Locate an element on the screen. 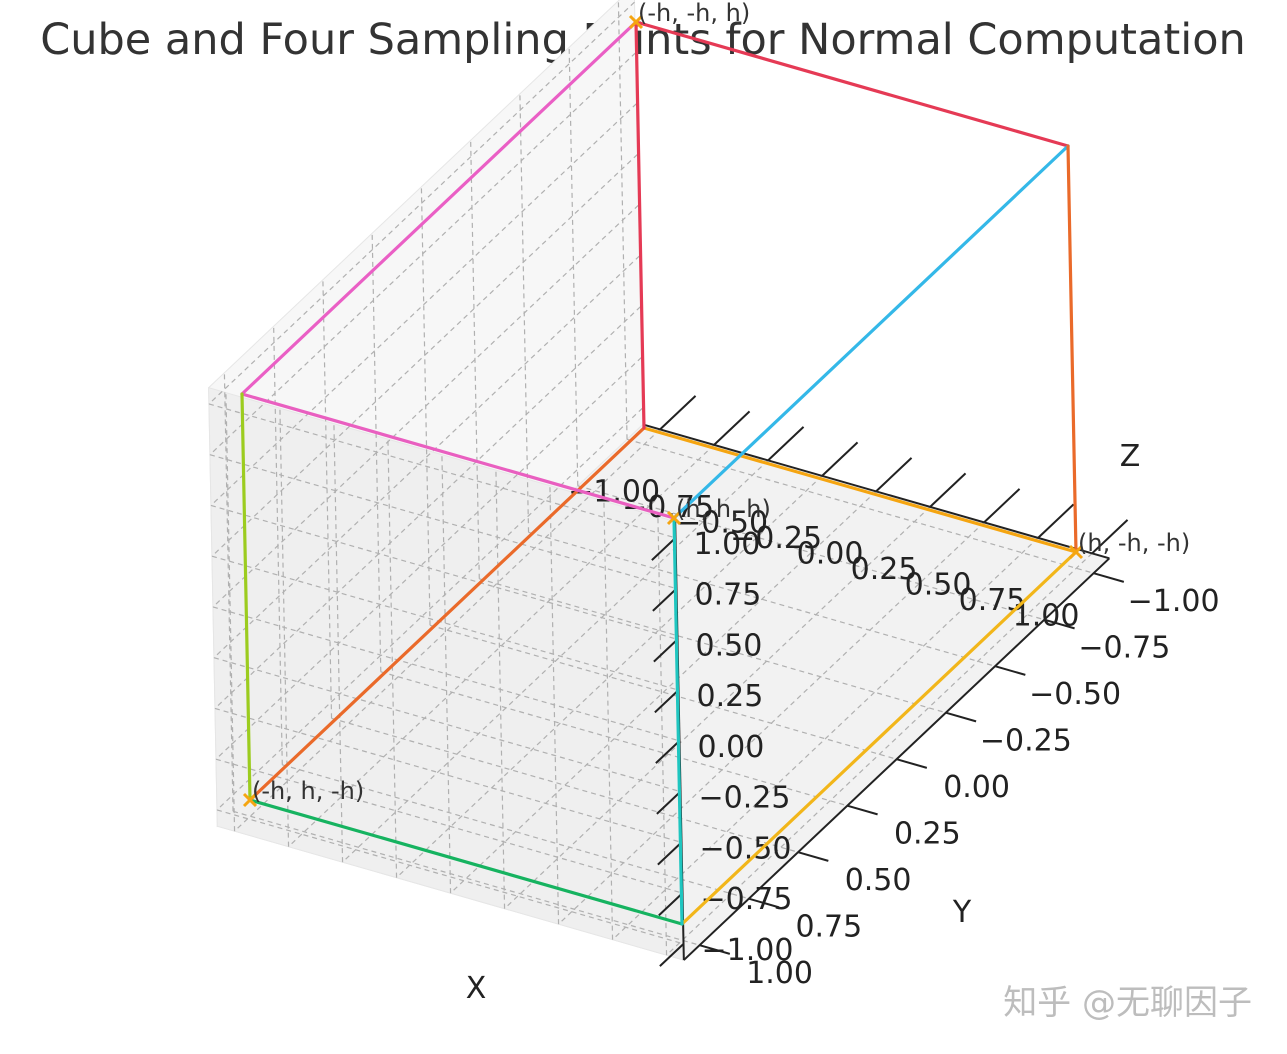 The height and width of the screenshot is (1054, 1287). x-tick-label: −0.50 is located at coordinates (722, 522).